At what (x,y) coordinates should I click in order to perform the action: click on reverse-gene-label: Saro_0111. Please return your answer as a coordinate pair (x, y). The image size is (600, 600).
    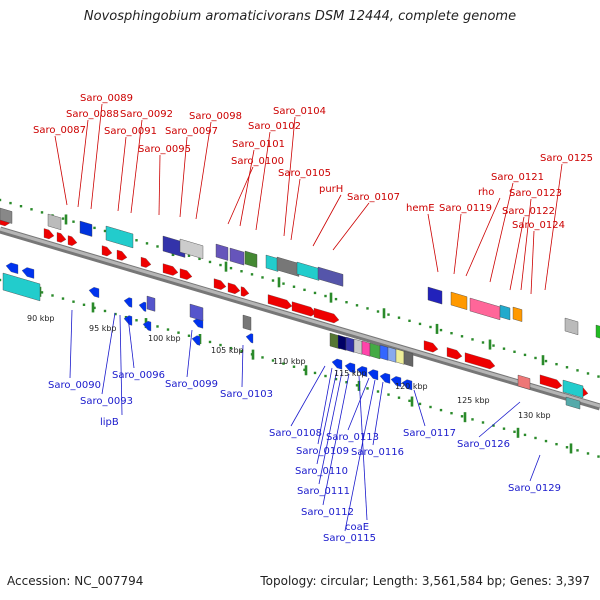
    Looking at the image, I should click on (323, 491).